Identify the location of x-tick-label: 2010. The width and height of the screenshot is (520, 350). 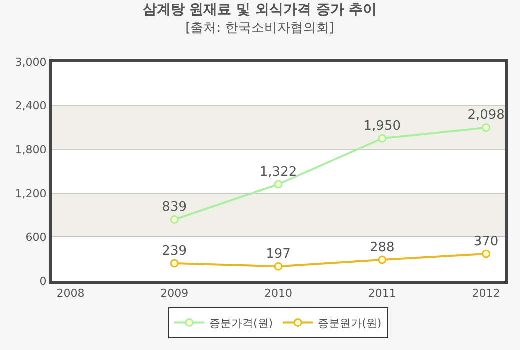
(278, 293).